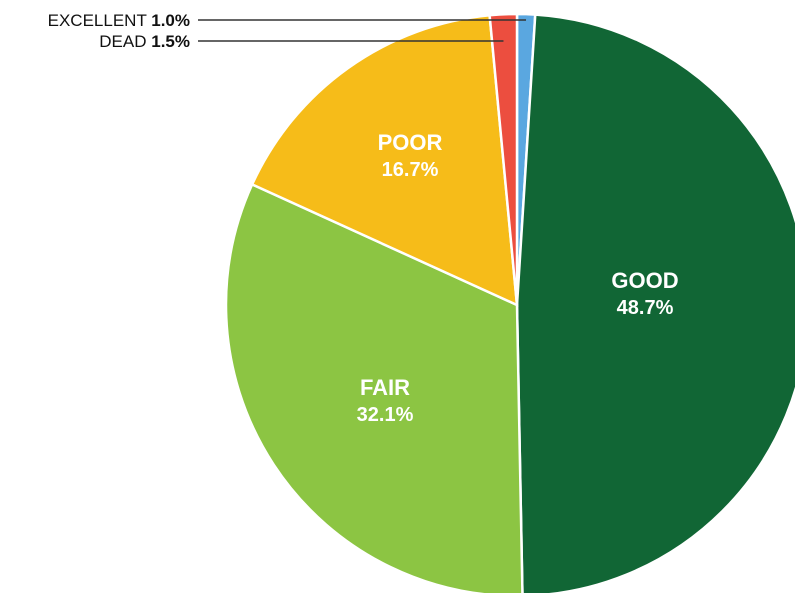 The width and height of the screenshot is (795, 593). What do you see at coordinates (410, 142) in the screenshot?
I see `slice-label-poor: POOR` at bounding box center [410, 142].